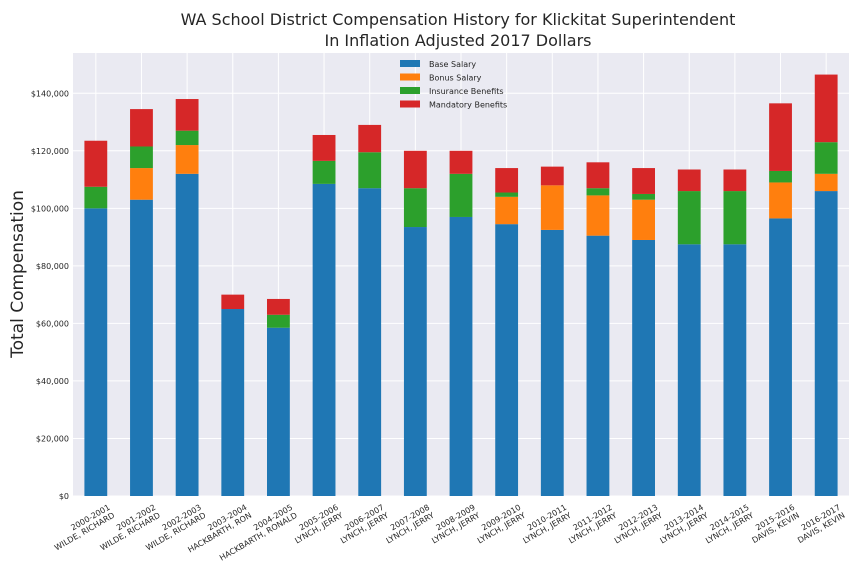 The height and width of the screenshot is (580, 864). What do you see at coordinates (50, 151) in the screenshot?
I see `y-tick-label: $120,000` at bounding box center [50, 151].